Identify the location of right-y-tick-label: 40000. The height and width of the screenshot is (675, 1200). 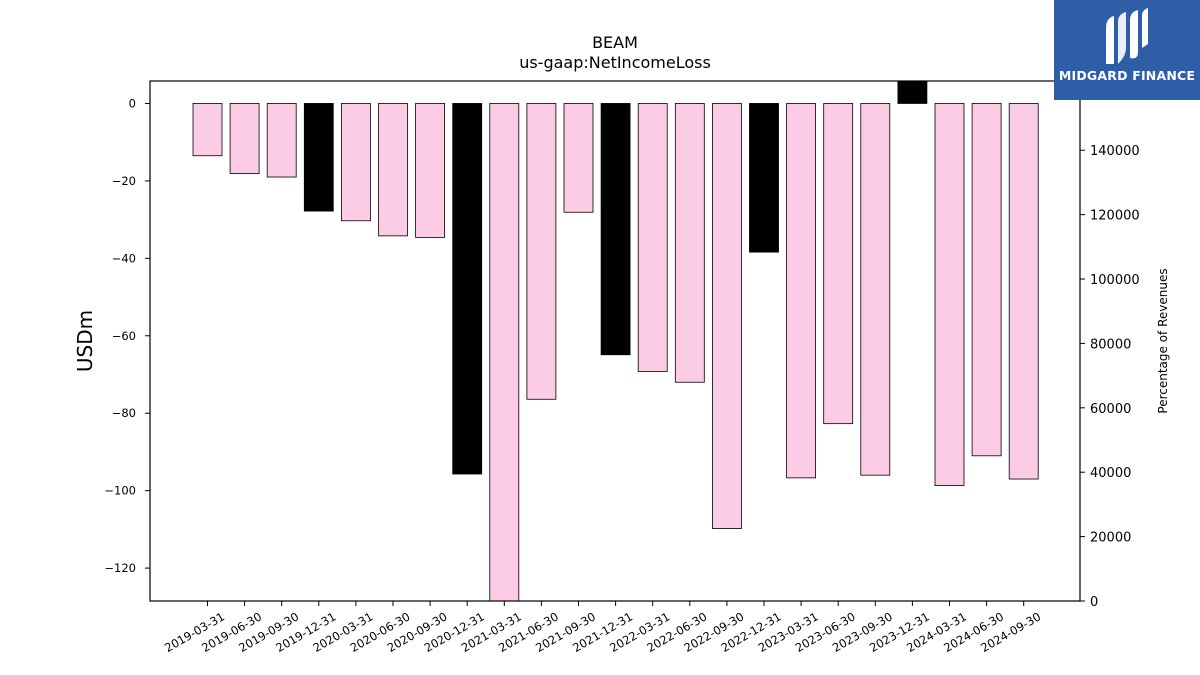
(1110, 473).